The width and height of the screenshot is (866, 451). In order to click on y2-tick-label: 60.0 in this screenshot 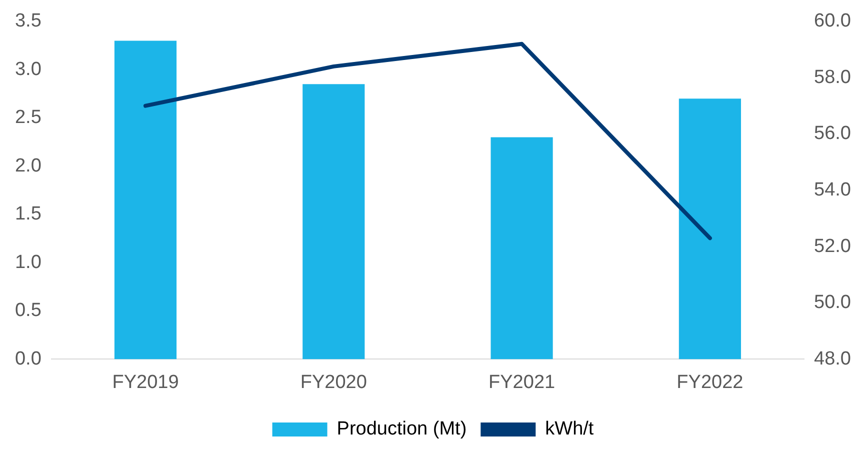, I will do `click(833, 21)`.